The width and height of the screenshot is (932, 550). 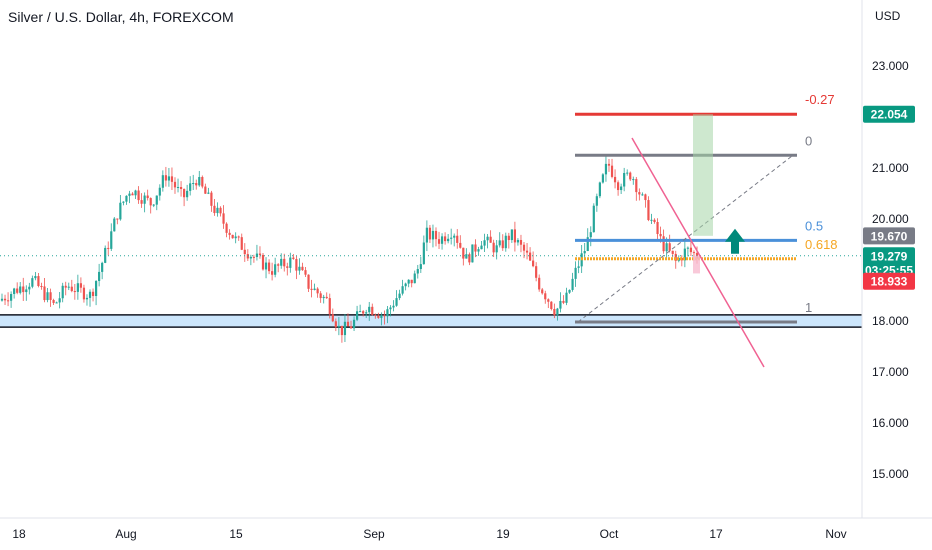 What do you see at coordinates (19, 534) in the screenshot?
I see `x-tick-label: 18` at bounding box center [19, 534].